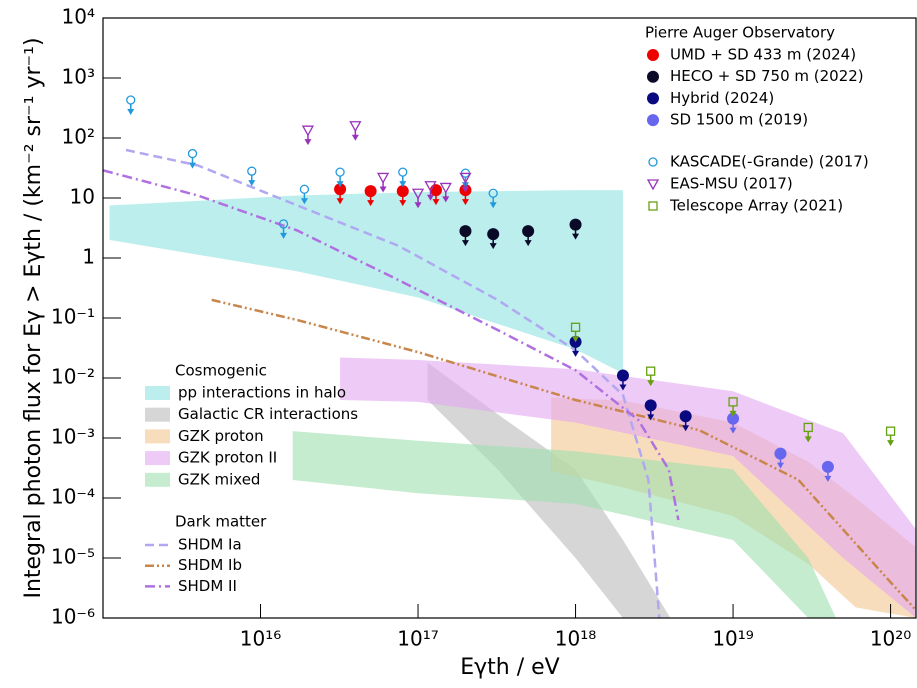  I want to click on legend-title: Dark matter, so click(221, 522).